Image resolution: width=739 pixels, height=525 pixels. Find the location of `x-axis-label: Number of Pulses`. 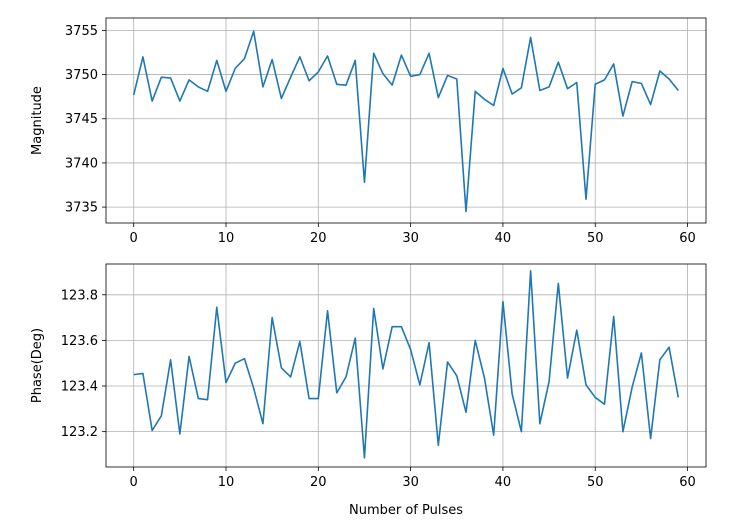

x-axis-label: Number of Pulses is located at coordinates (406, 510).